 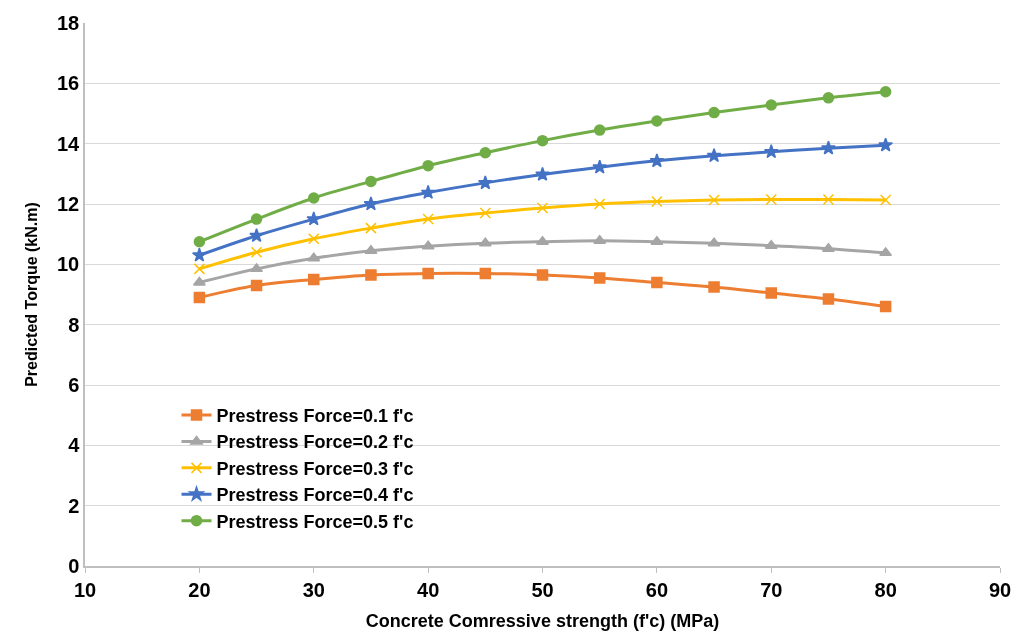 I want to click on x-tick-label: 40, so click(x=428, y=589).